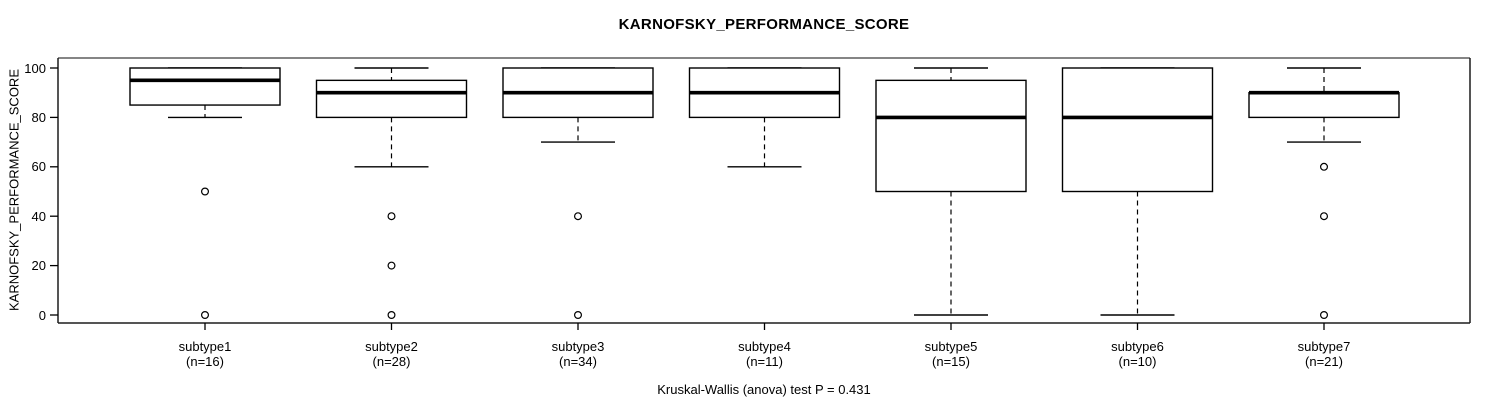 This screenshot has height=400, width=1500. What do you see at coordinates (391, 346) in the screenshot?
I see `group-name: subtype2` at bounding box center [391, 346].